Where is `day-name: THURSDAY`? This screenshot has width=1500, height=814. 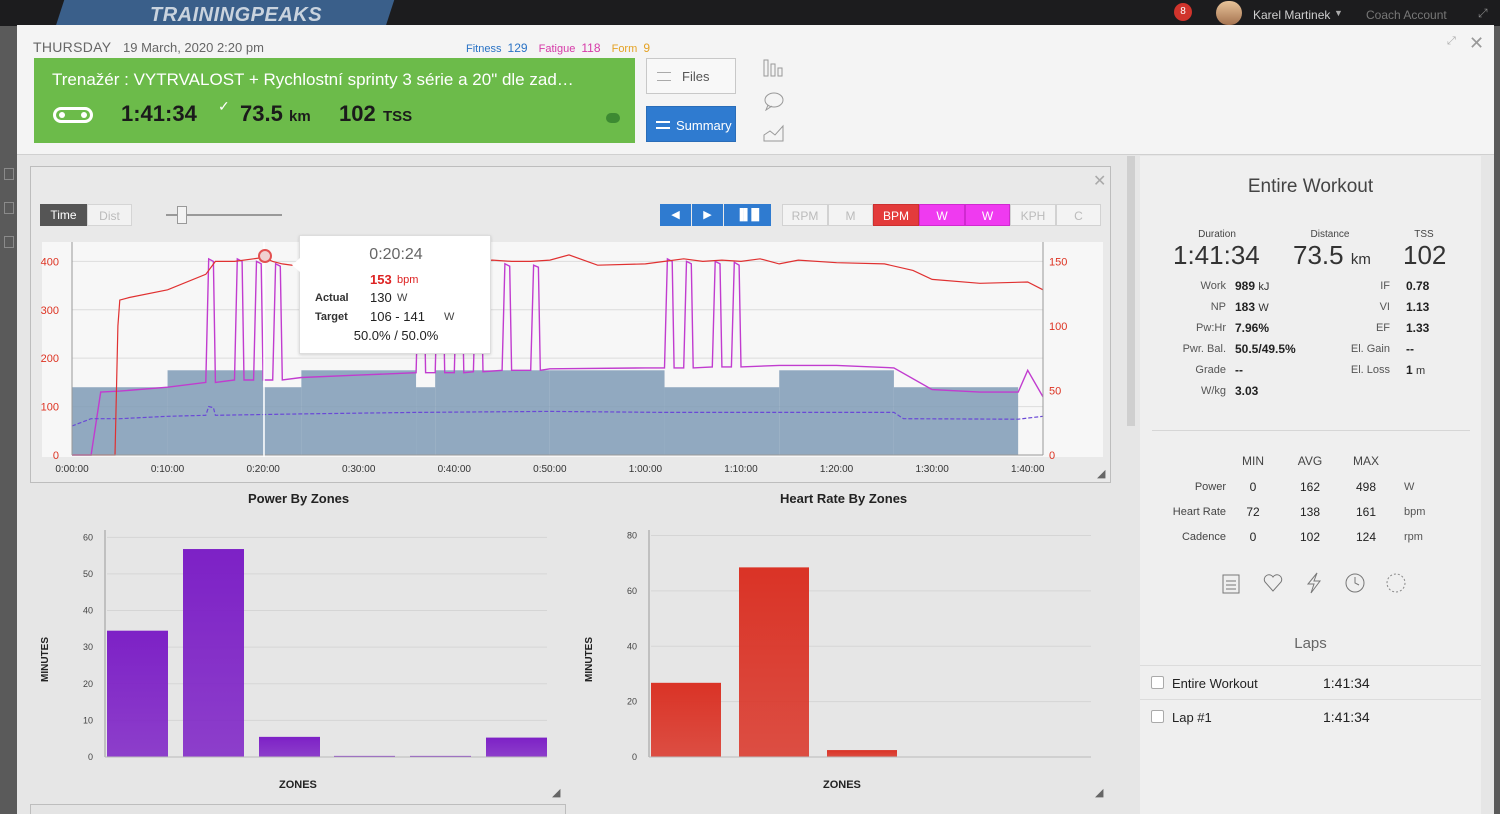
day-name: THURSDAY is located at coordinates (72, 47).